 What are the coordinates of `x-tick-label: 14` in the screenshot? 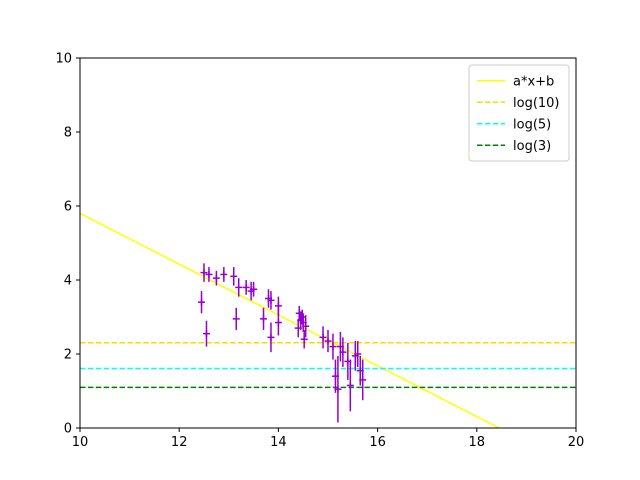 It's located at (278, 442).